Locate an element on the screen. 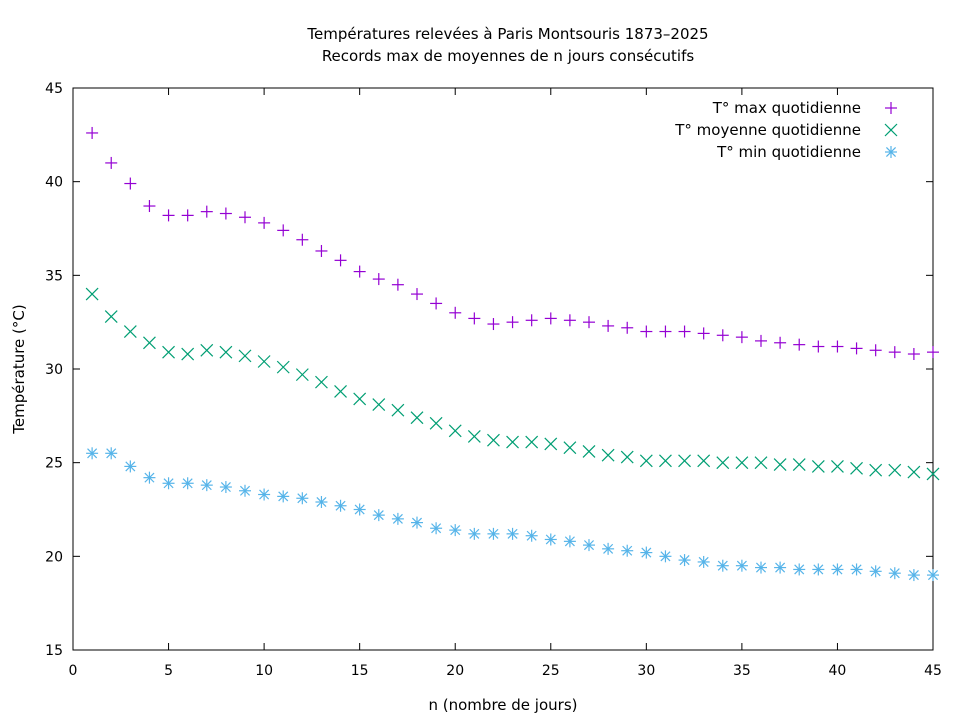 This screenshot has width=960, height=720. y-tick-label: 35 is located at coordinates (54, 276).